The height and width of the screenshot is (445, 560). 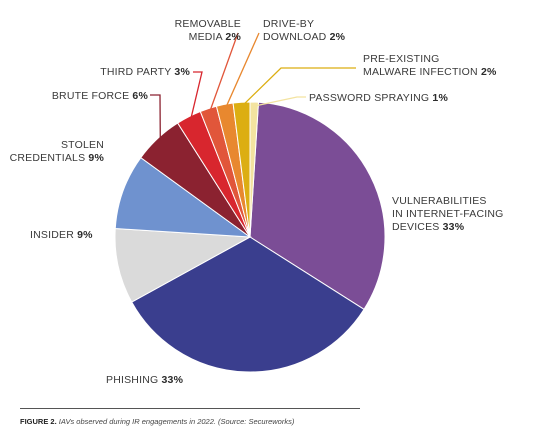 I want to click on slice-label: REMOVABLE MEDIA 2%, so click(x=208, y=30).